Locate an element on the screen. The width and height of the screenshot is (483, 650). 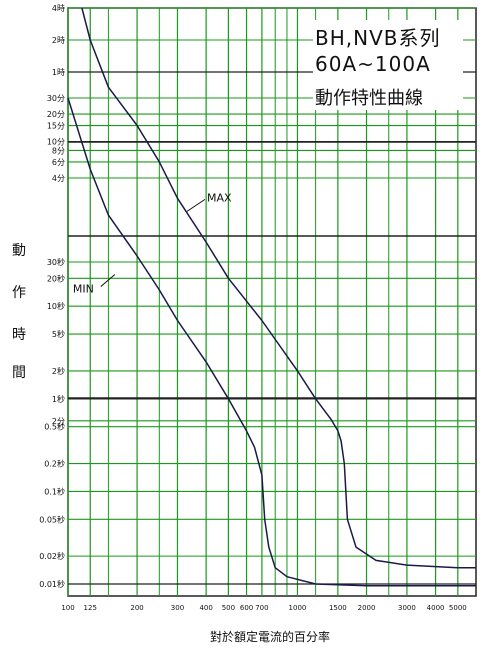
max-leader-line is located at coordinates (196, 205).